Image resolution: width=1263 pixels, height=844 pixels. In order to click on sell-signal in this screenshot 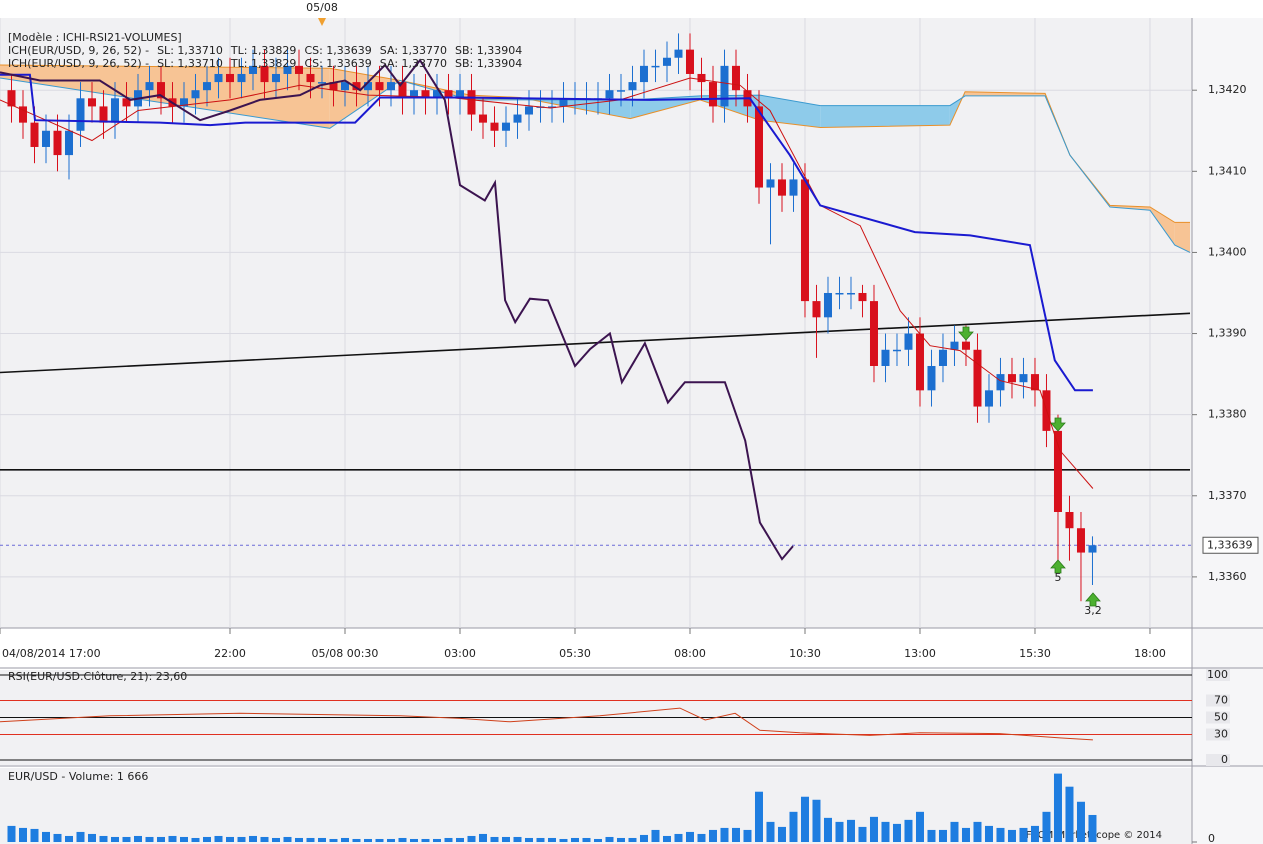, I will do `click(1058, 424)`.